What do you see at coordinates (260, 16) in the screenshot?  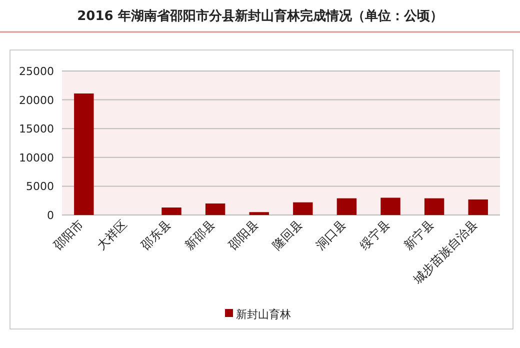 I see `chart-title: 2016 年湖南省邵阳市分县新封山育林完成情况（单位：公顷）` at bounding box center [260, 16].